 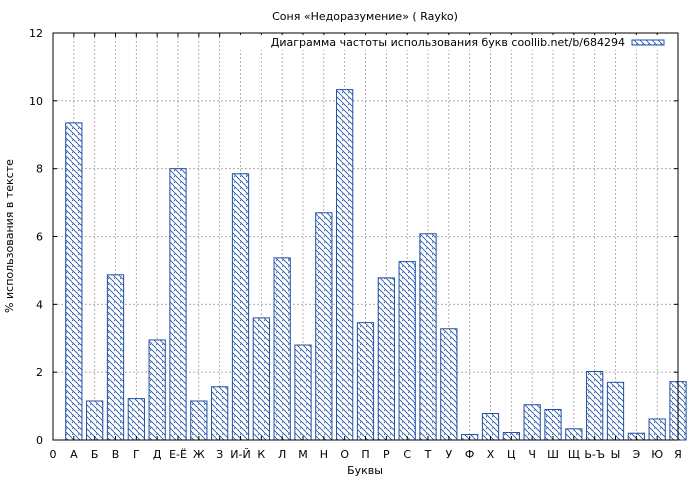 What do you see at coordinates (574, 454) in the screenshot?
I see `x-tick-label: Щ` at bounding box center [574, 454].